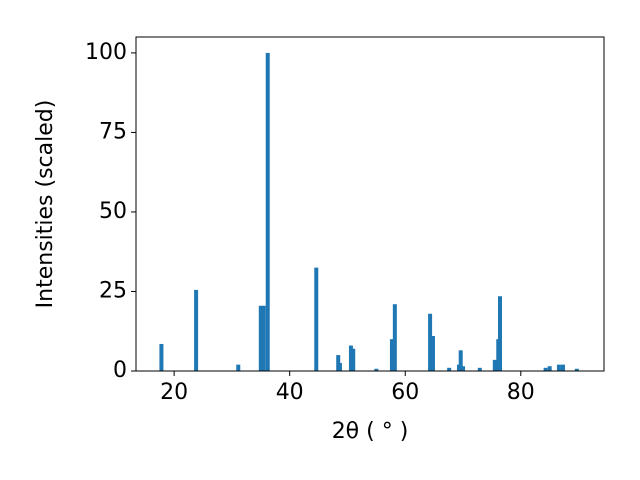 This screenshot has width=640, height=480. I want to click on x-tick-label: 20, so click(174, 392).